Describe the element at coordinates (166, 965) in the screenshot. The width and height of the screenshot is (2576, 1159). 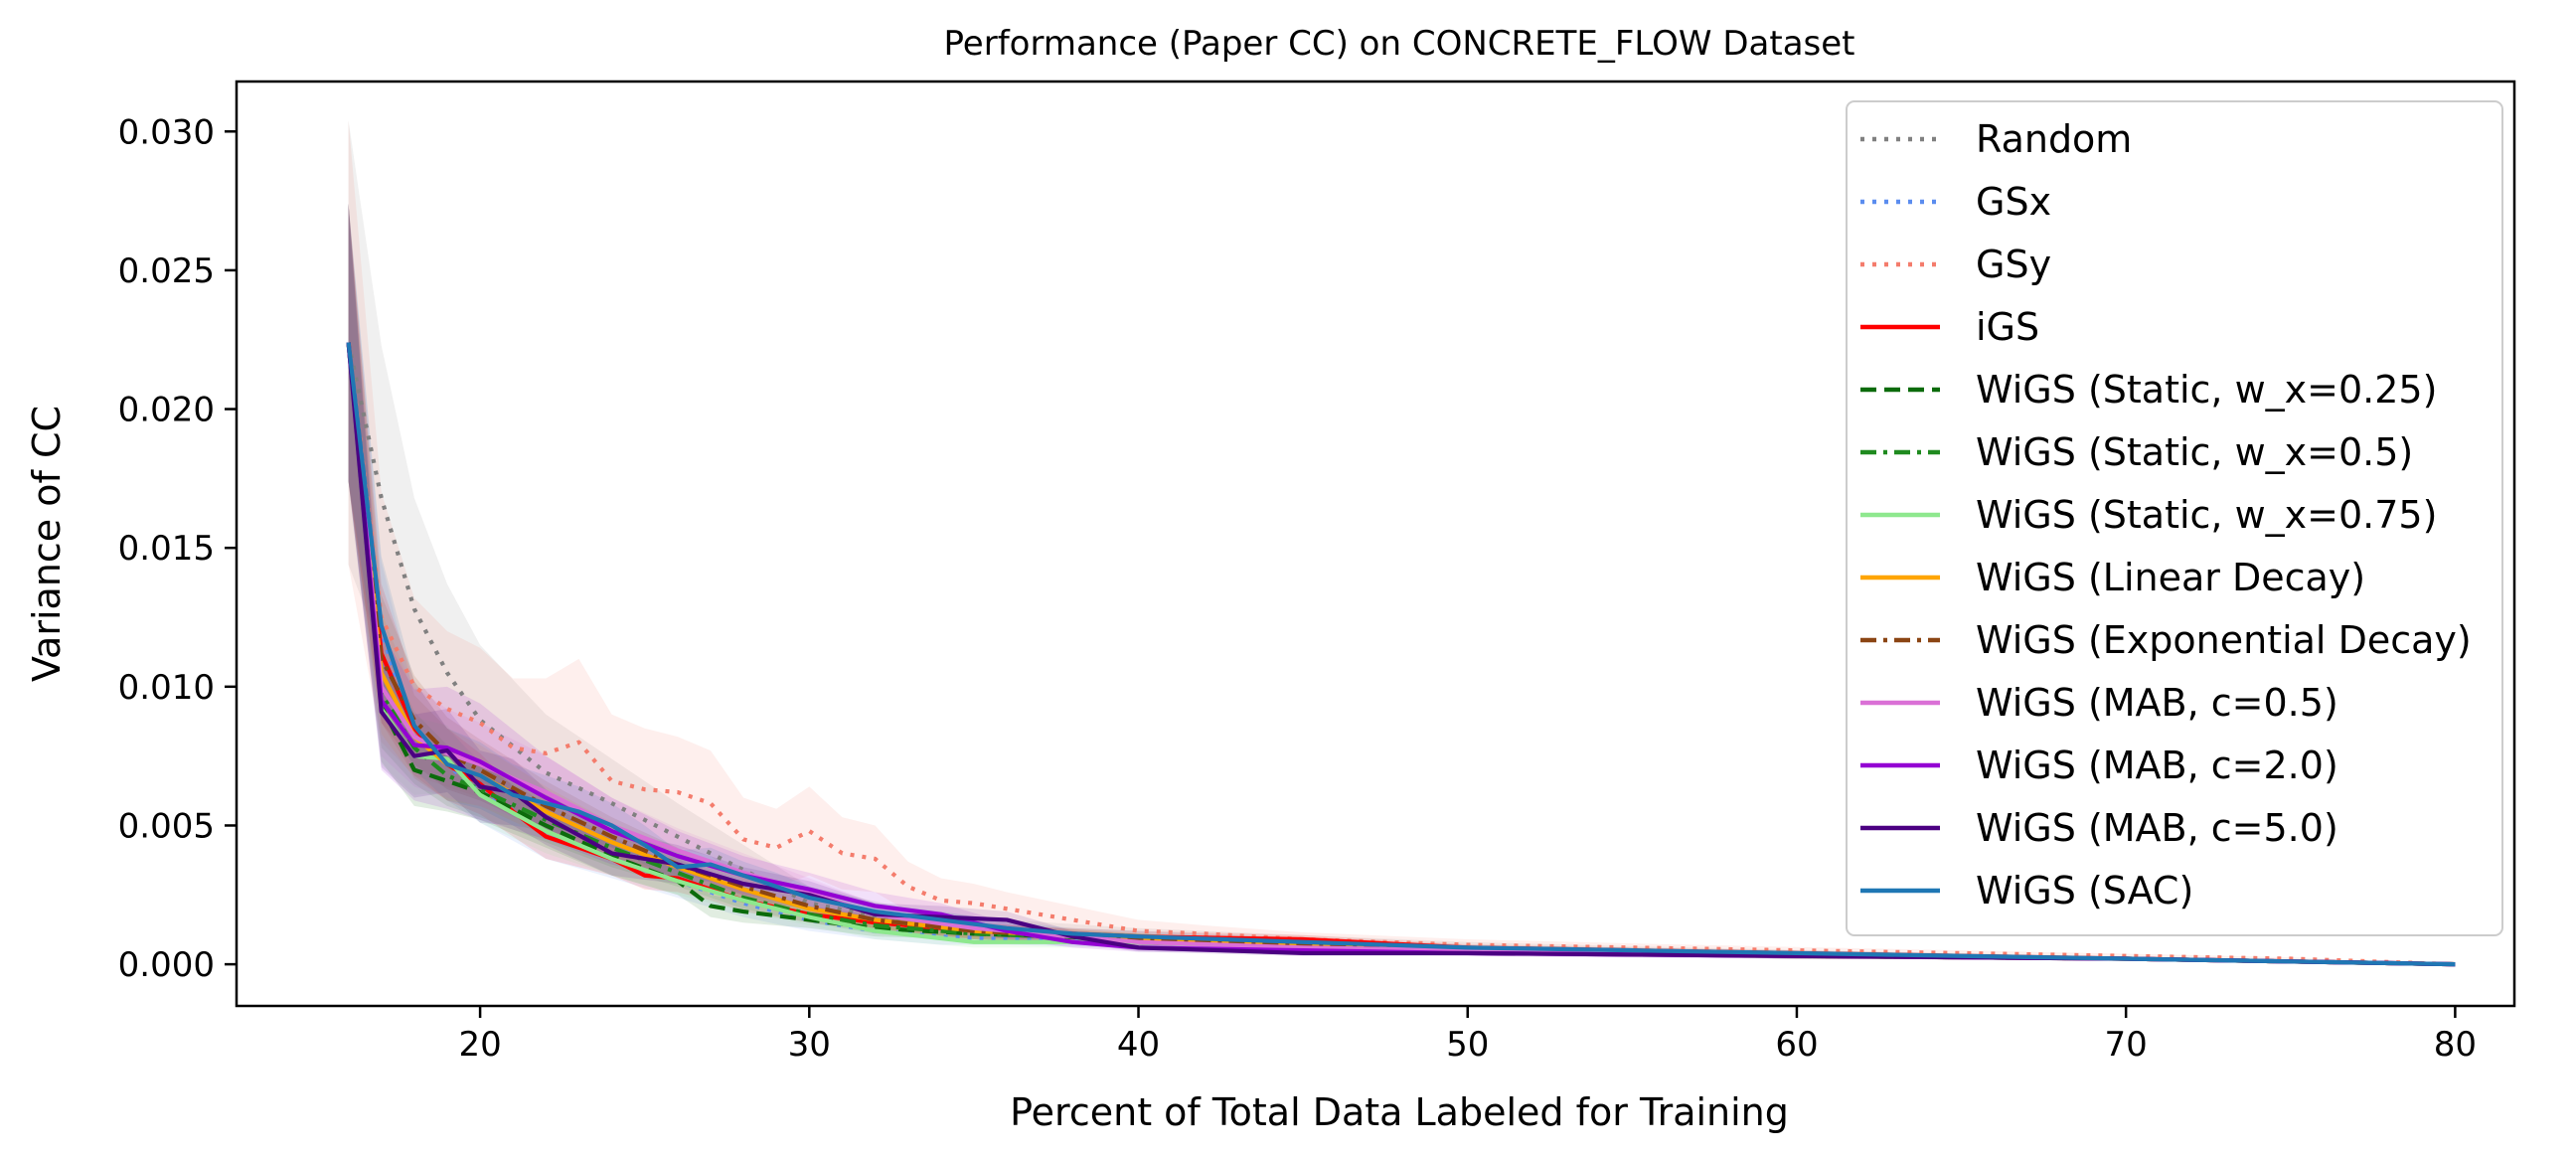
I see `y-tick-label-0: 0.000` at that location.